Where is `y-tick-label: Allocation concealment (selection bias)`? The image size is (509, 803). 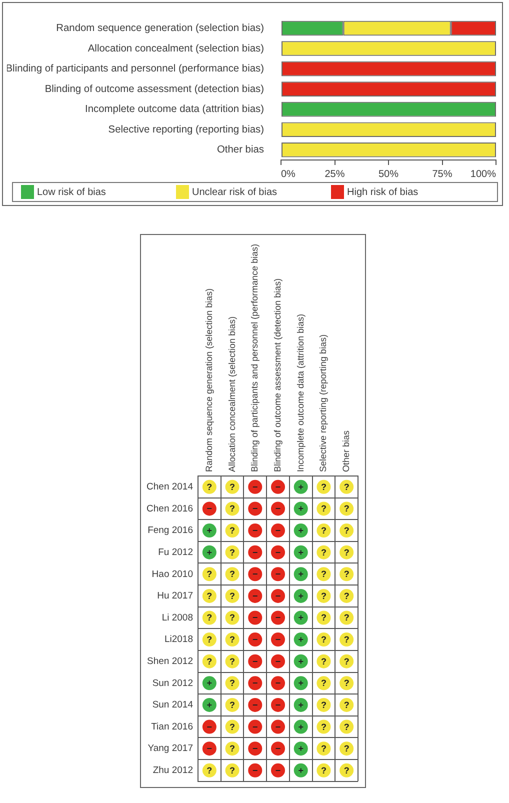 y-tick-label: Allocation concealment (selection bias) is located at coordinates (176, 48).